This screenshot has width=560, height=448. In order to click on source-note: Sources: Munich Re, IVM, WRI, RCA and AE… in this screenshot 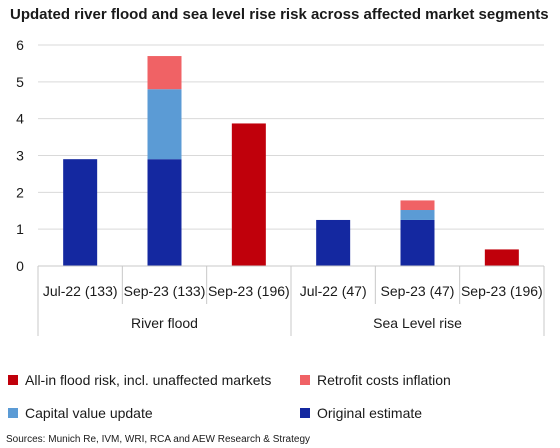, I will do `click(158, 439)`.